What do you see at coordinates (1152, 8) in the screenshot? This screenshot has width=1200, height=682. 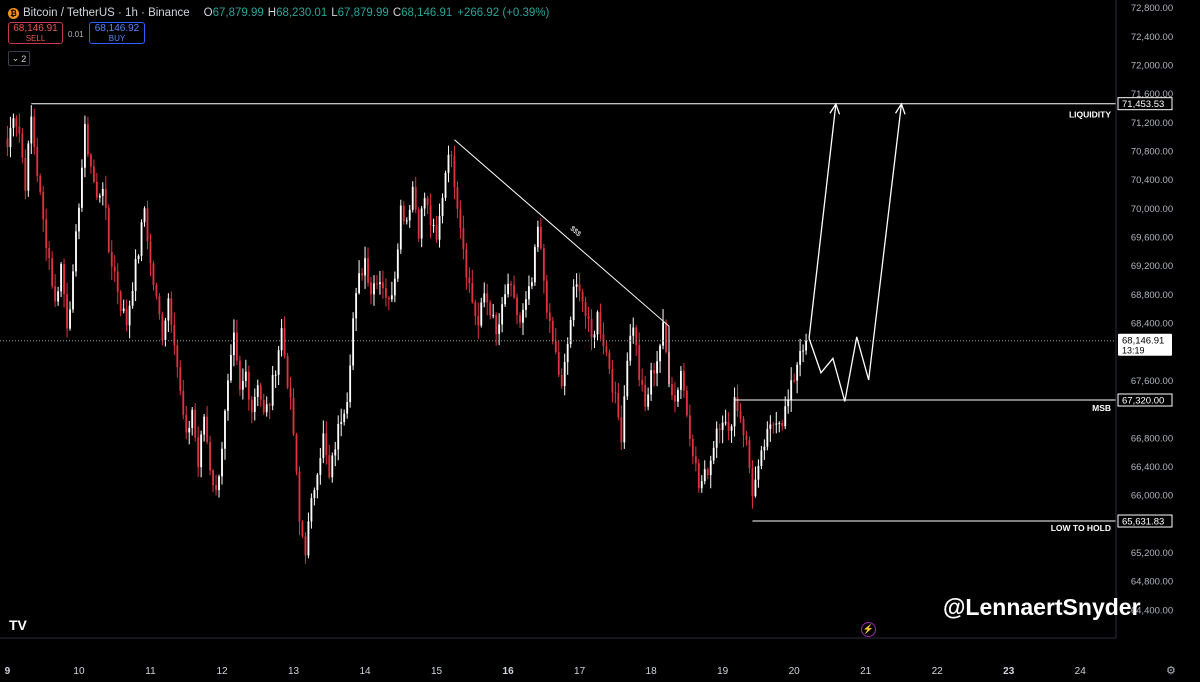 I see `price-tick-label: 72,800.00` at bounding box center [1152, 8].